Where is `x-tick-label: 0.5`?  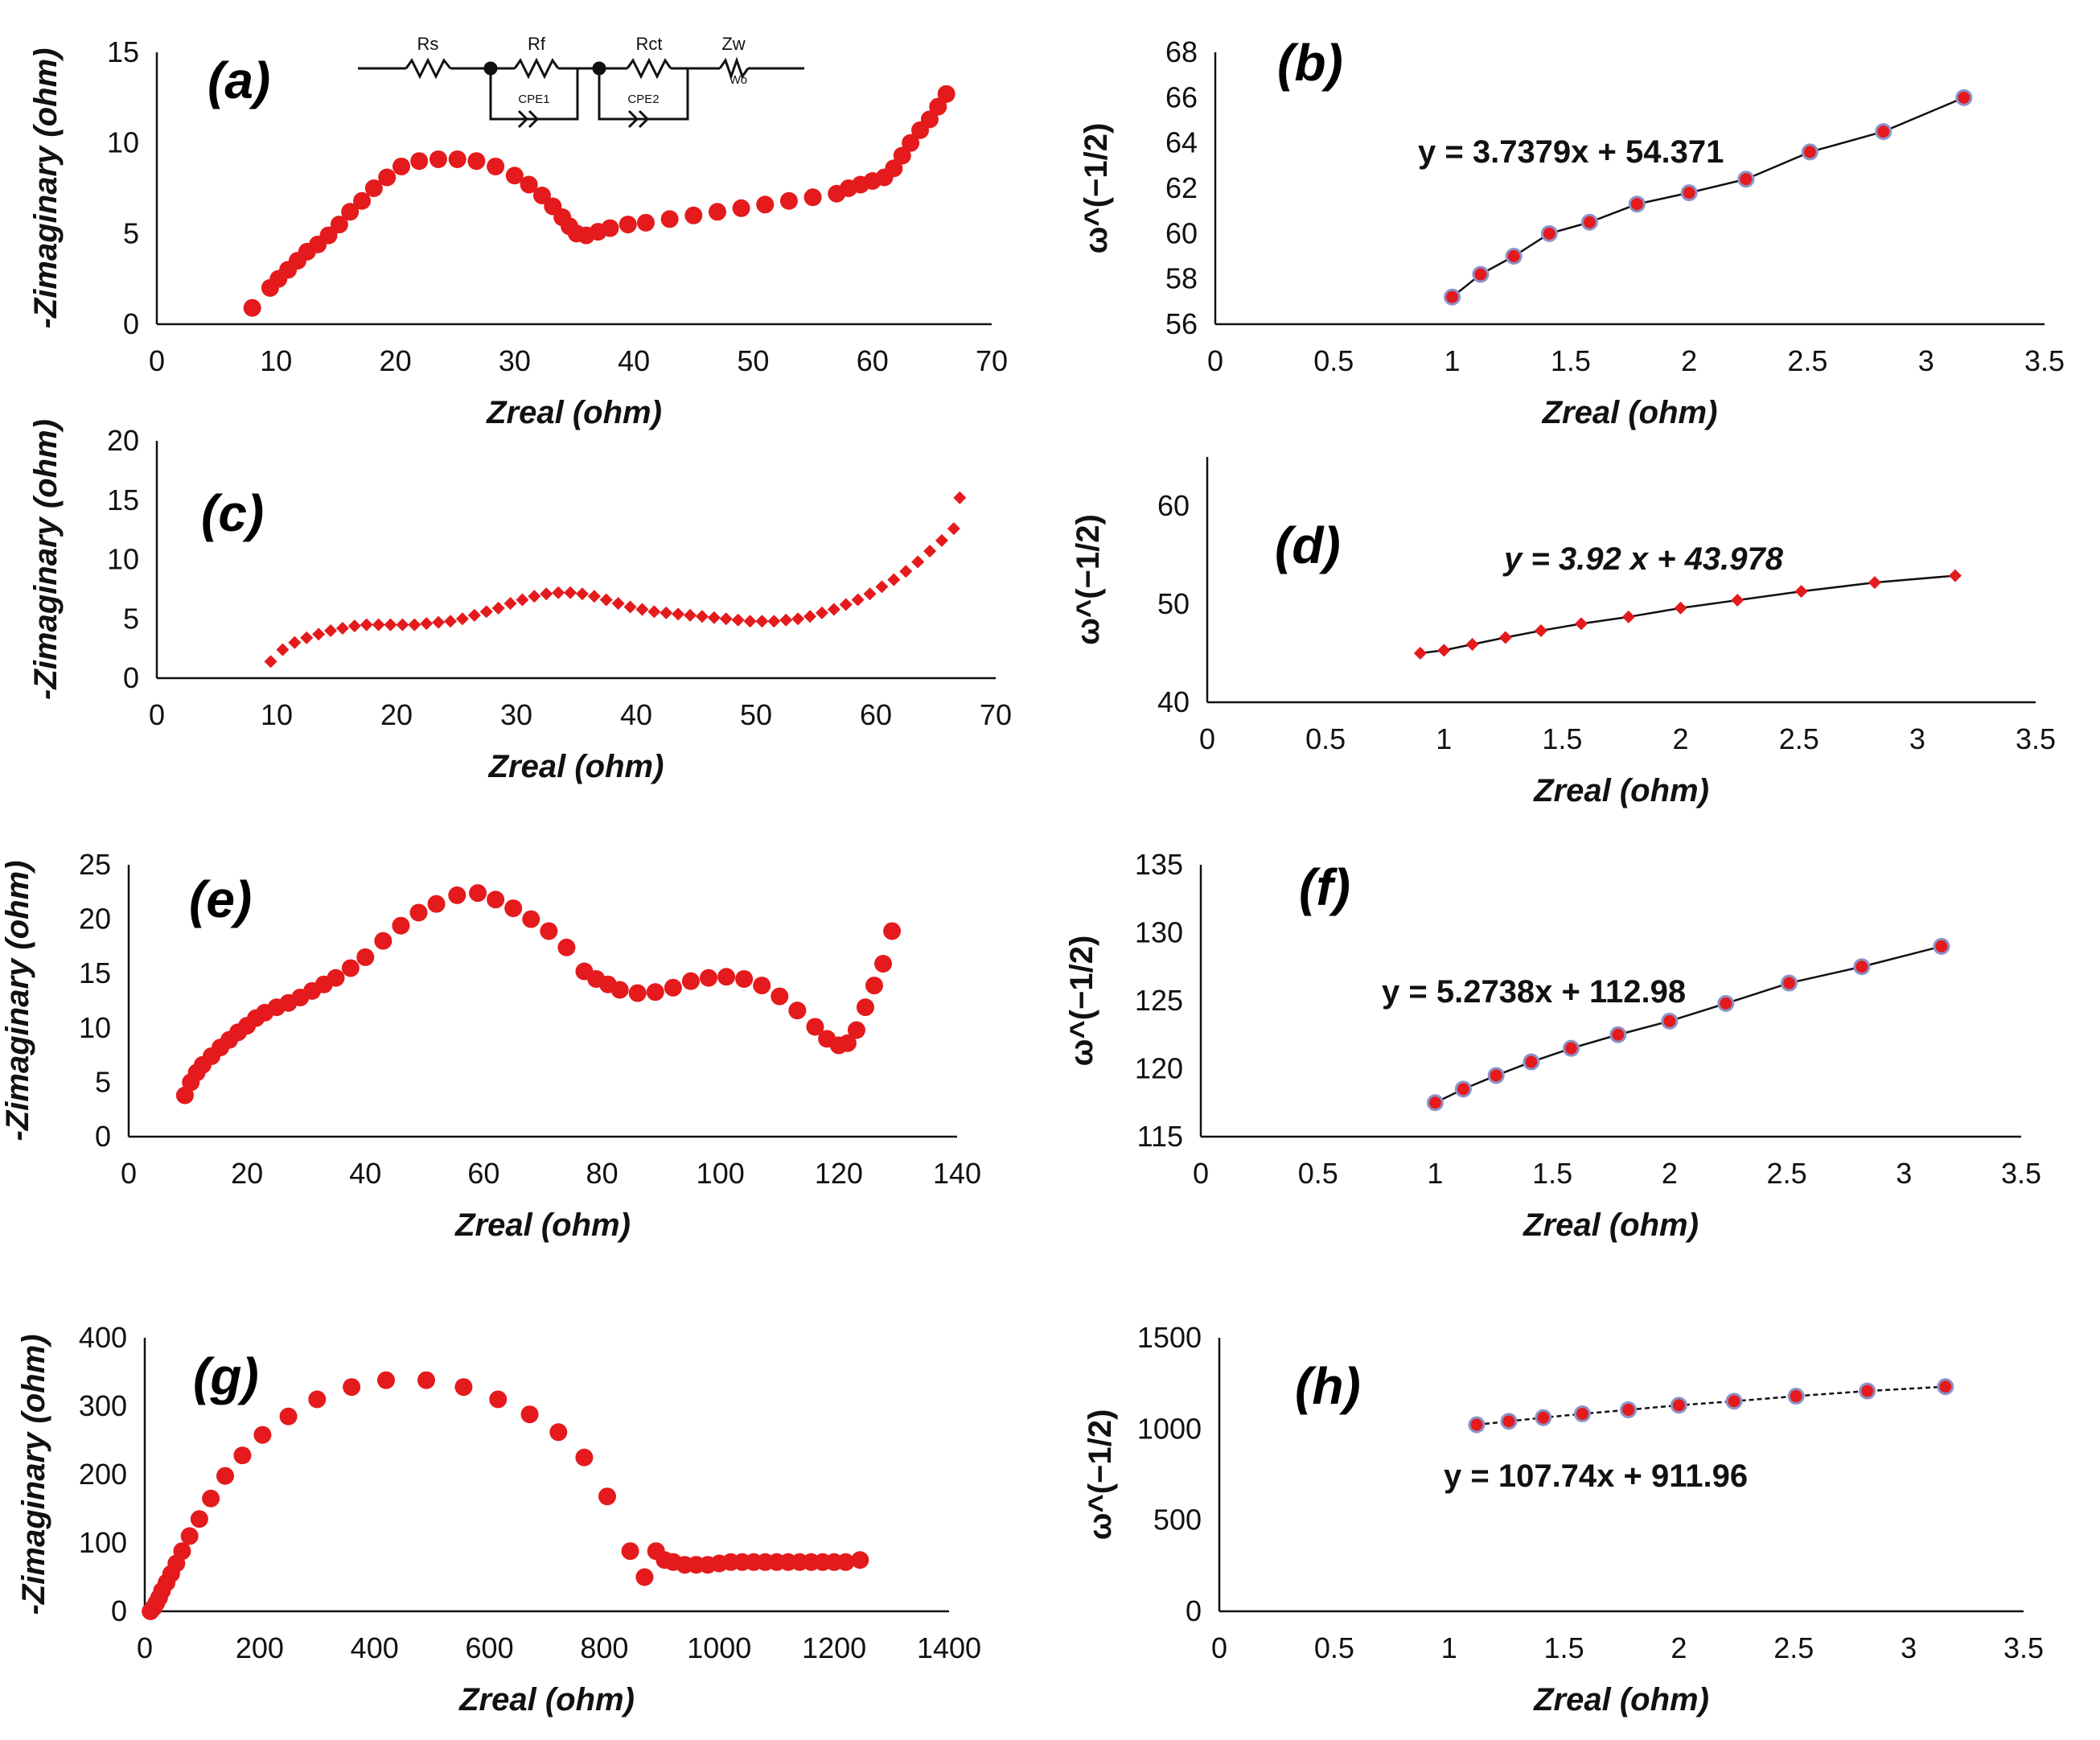
x-tick-label: 0.5 is located at coordinates (1325, 738).